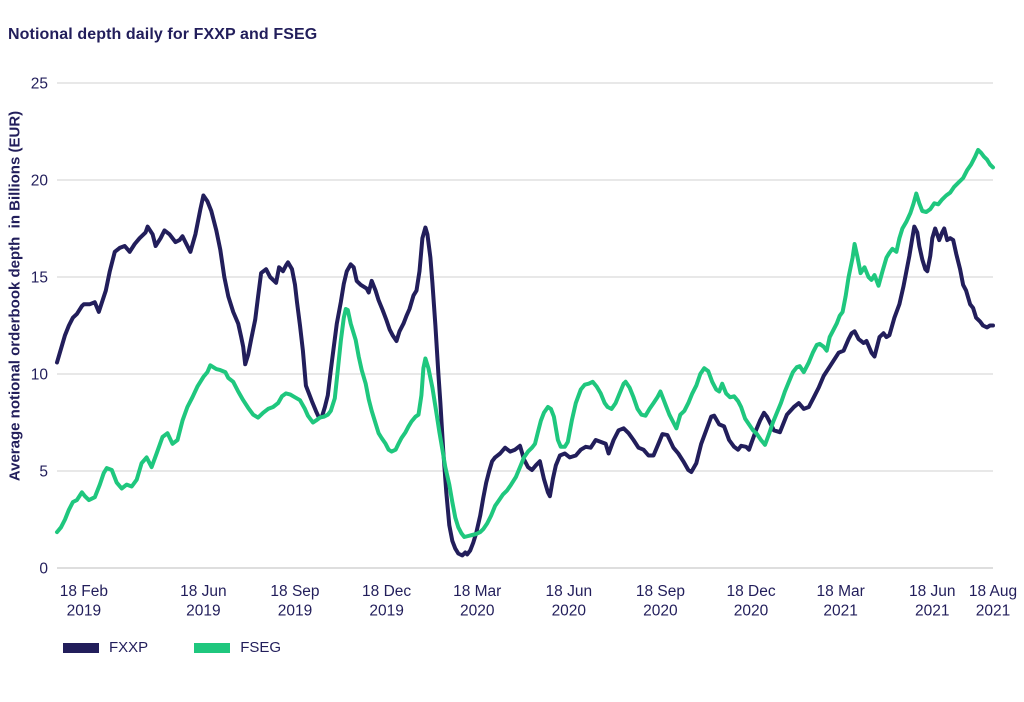 This screenshot has width=1024, height=702. I want to click on y-tick-label-10: 10, so click(40, 375).